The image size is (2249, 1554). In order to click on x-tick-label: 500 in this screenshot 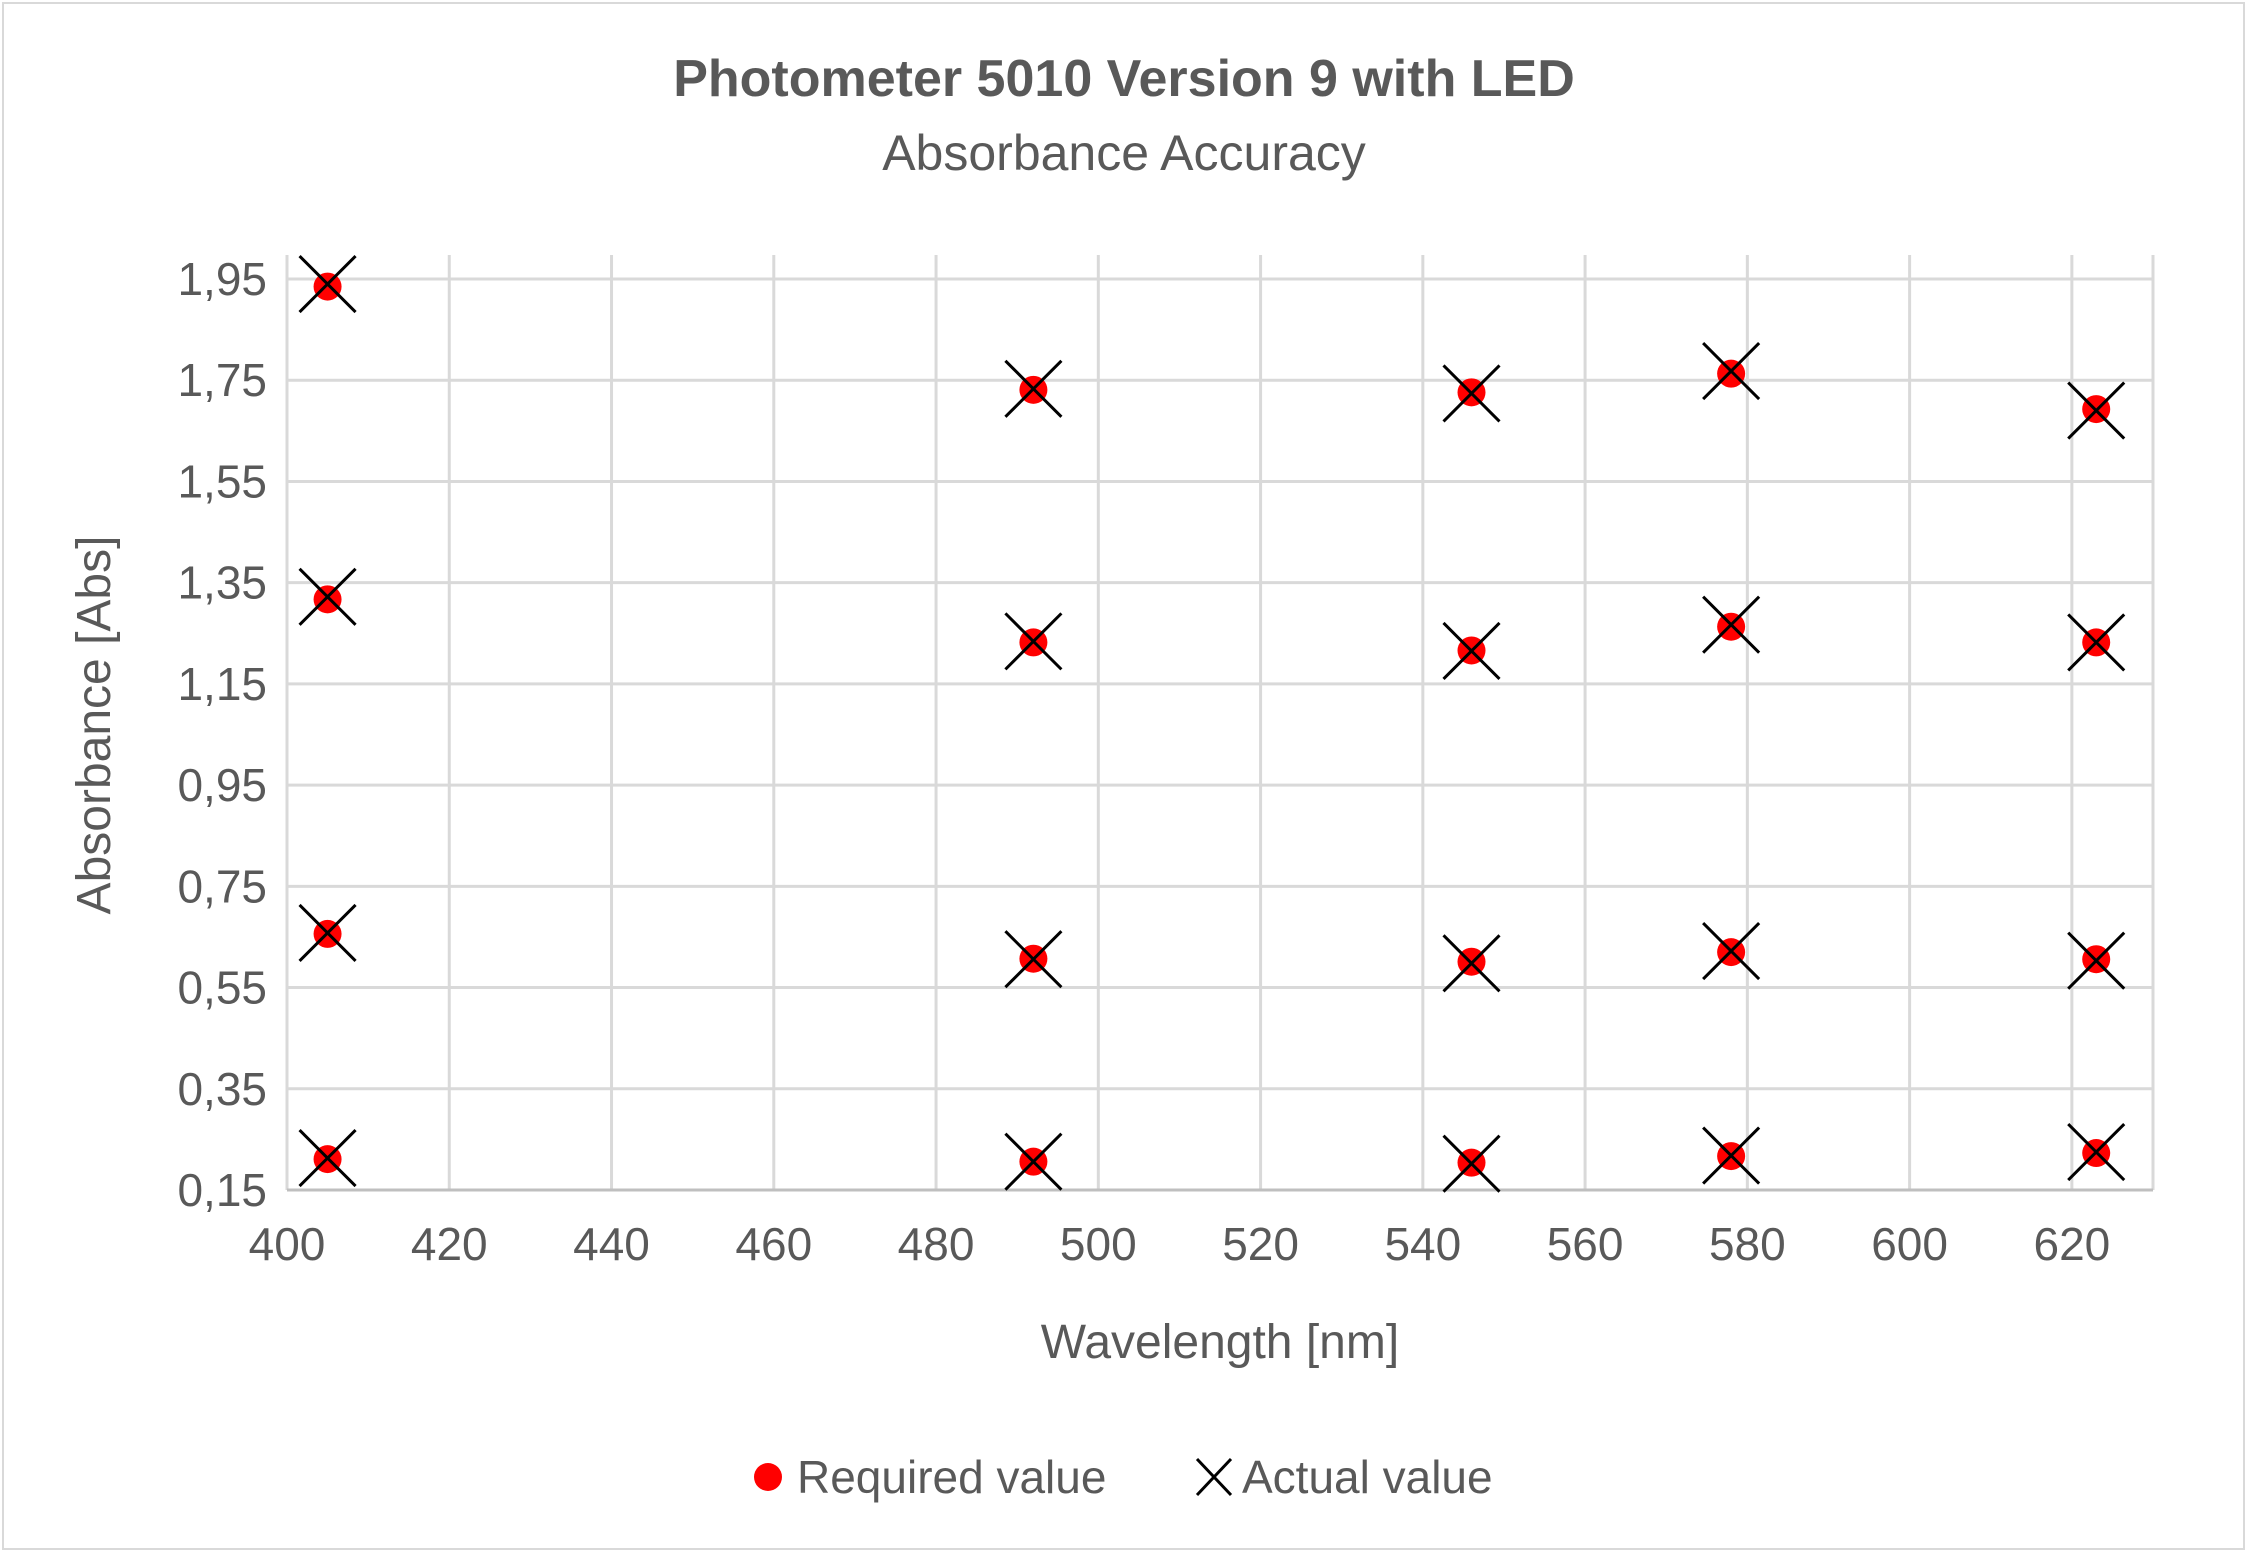, I will do `click(1098, 1244)`.